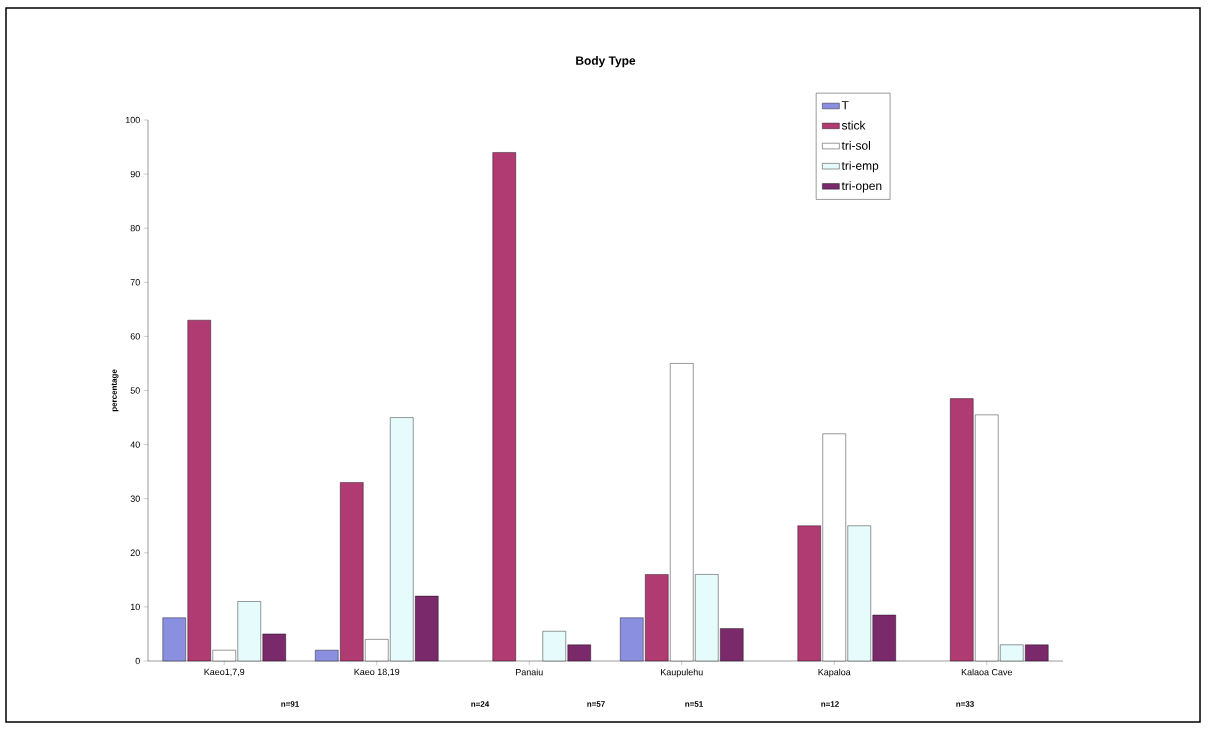 The height and width of the screenshot is (732, 1211). What do you see at coordinates (135, 444) in the screenshot?
I see `y-tick-label: 40` at bounding box center [135, 444].